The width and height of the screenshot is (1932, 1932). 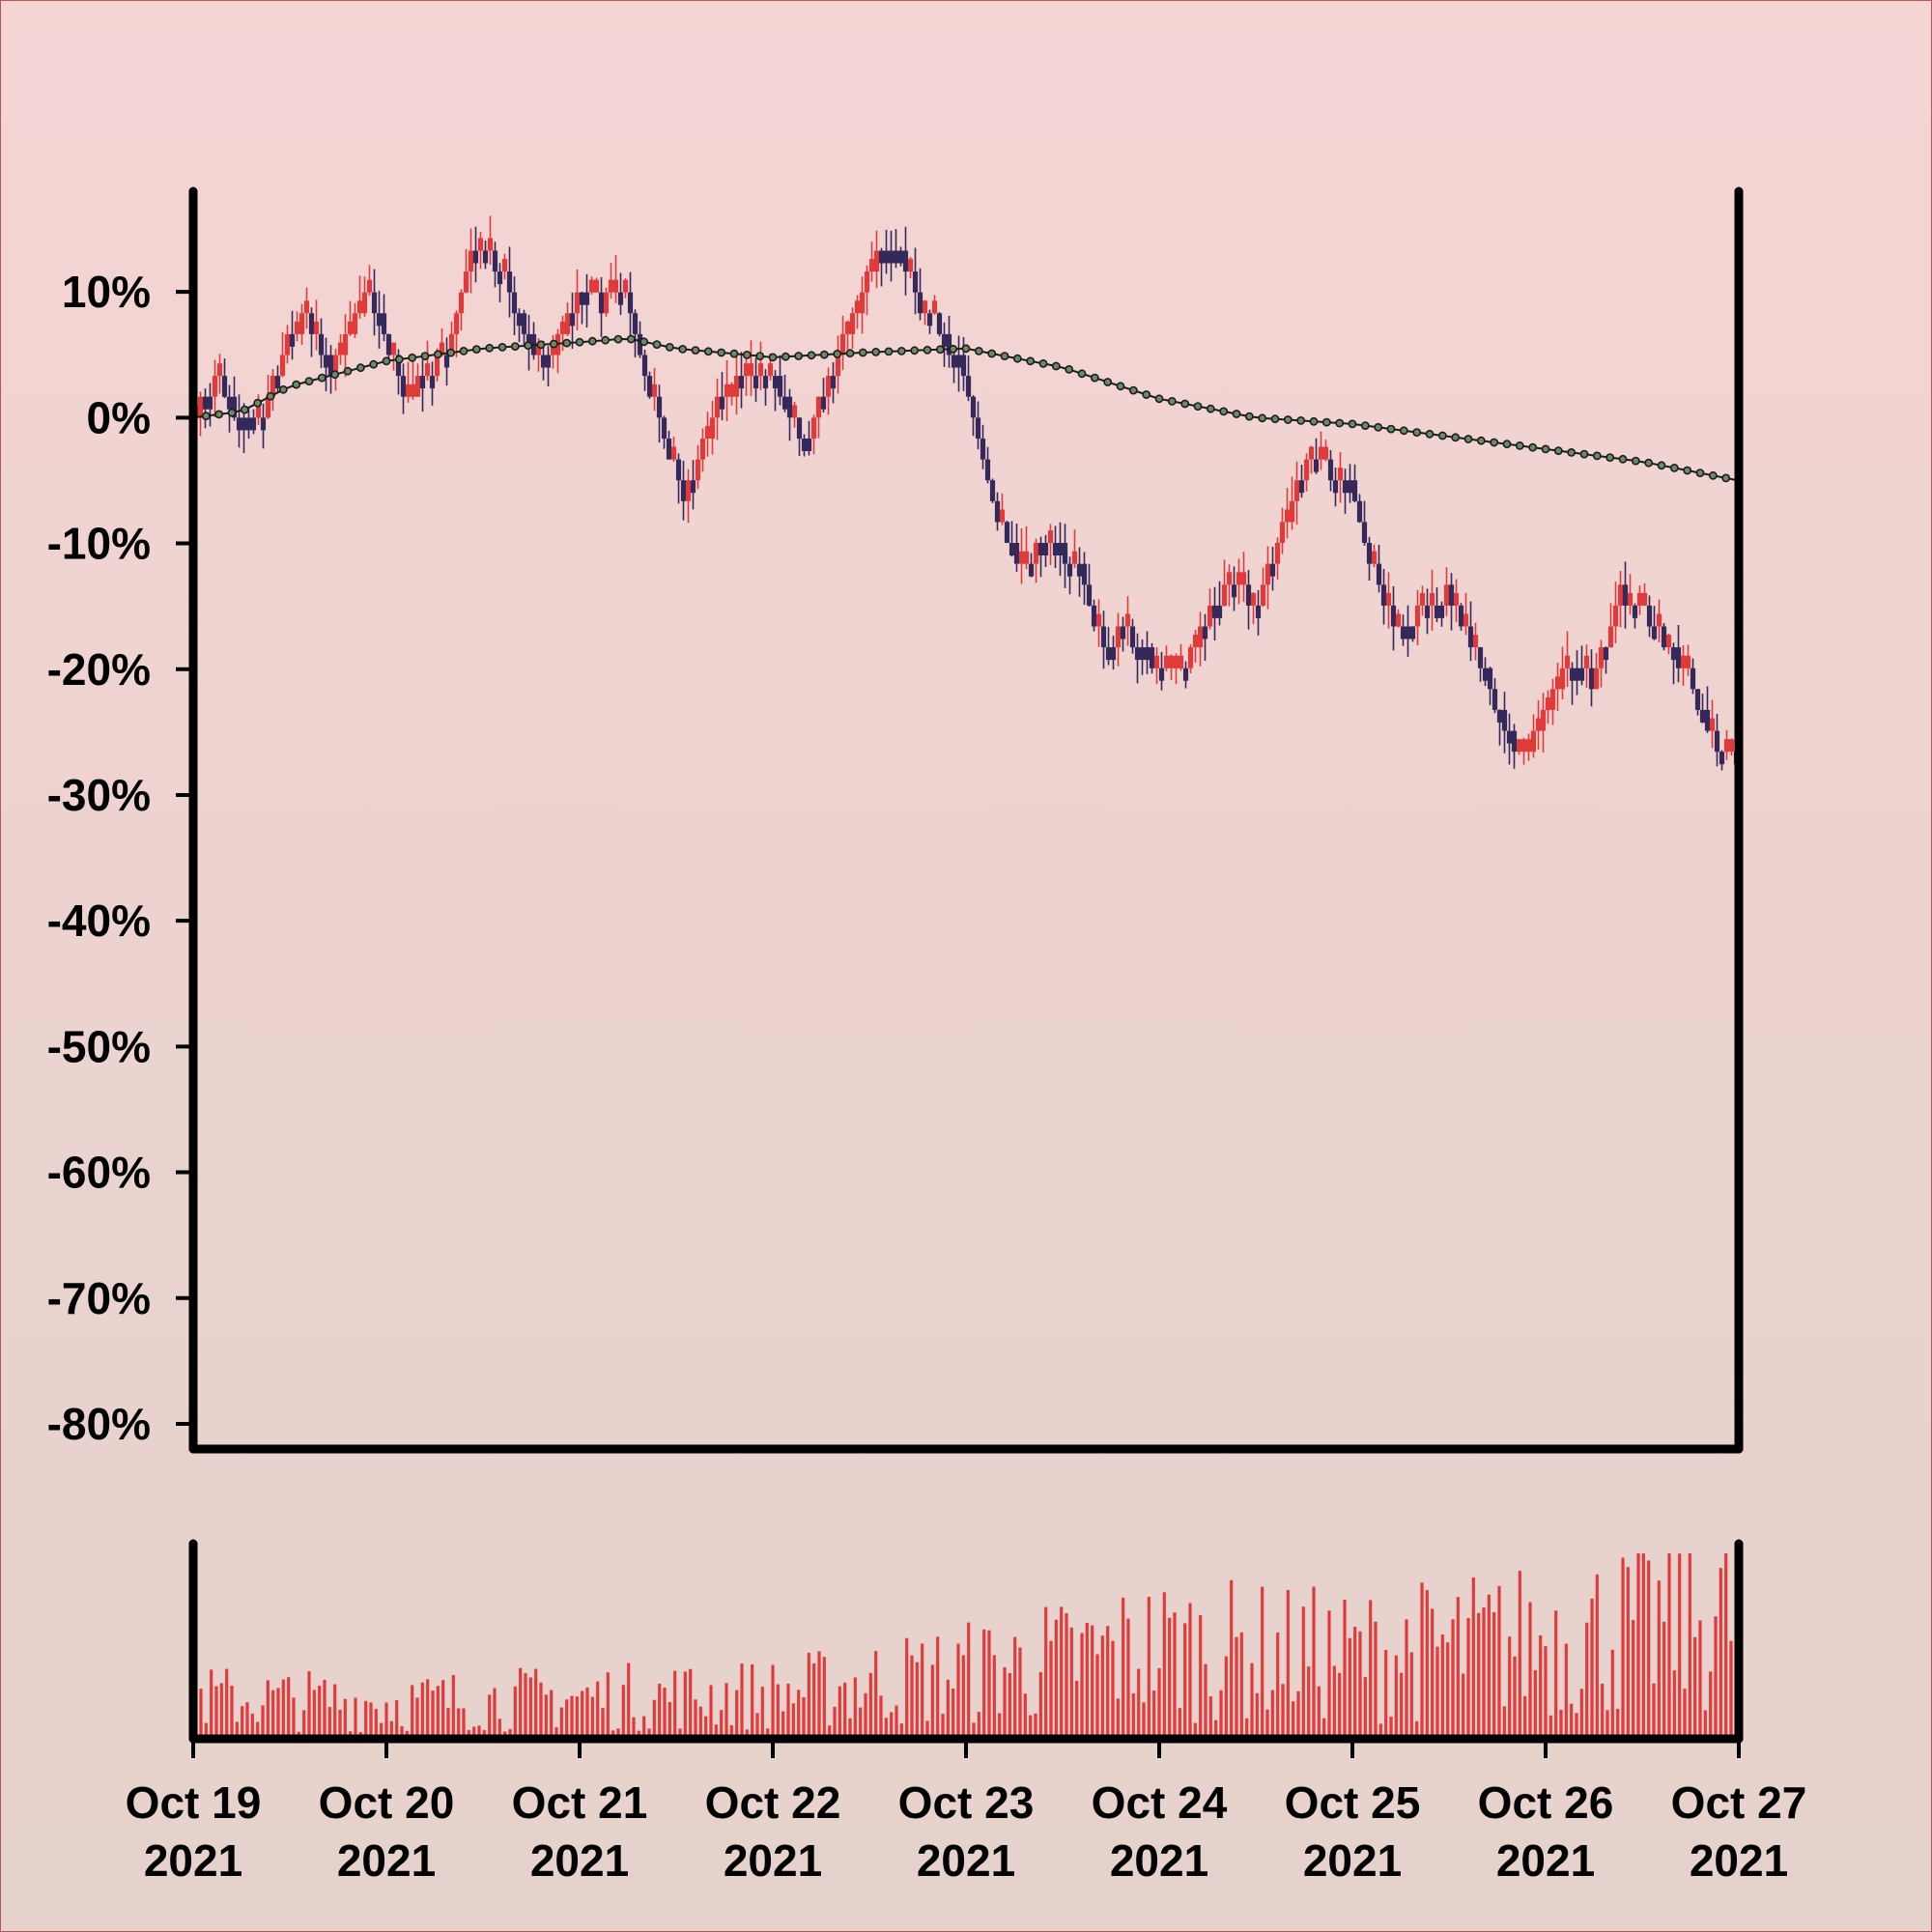 What do you see at coordinates (99, 669) in the screenshot?
I see `y-tick-label: -20%` at bounding box center [99, 669].